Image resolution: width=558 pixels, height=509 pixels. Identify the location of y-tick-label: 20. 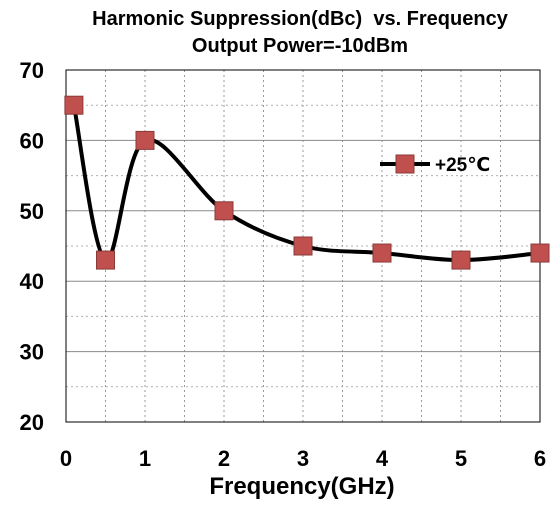
(32, 422).